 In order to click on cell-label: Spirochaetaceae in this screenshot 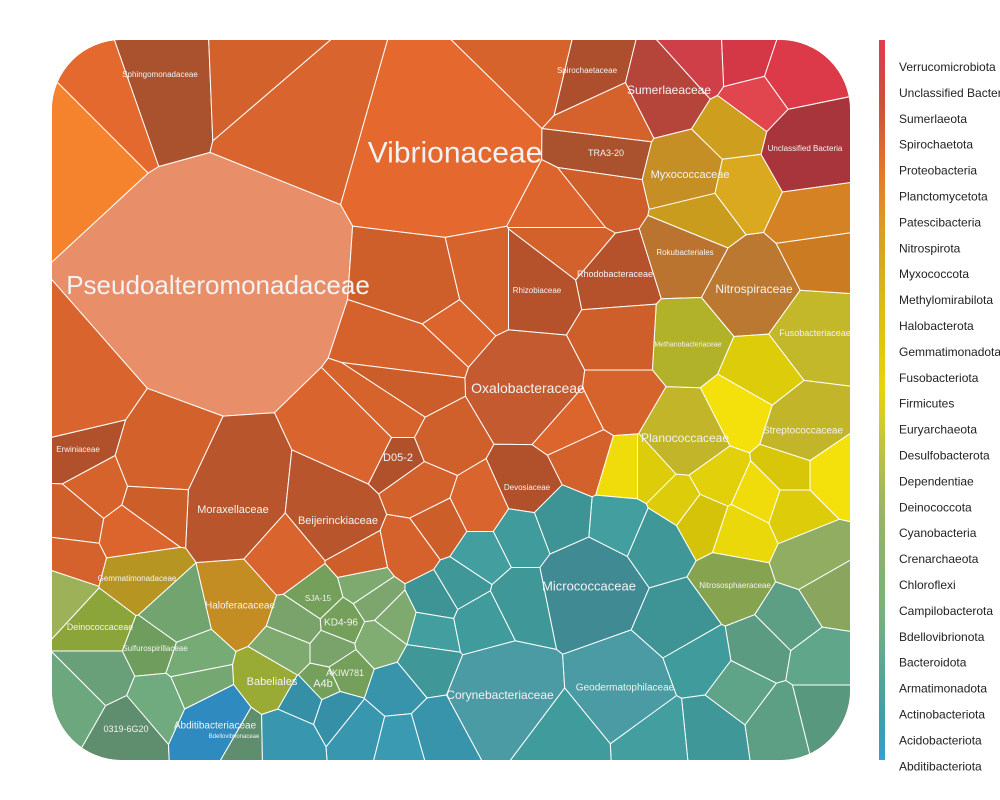, I will do `click(587, 70)`.